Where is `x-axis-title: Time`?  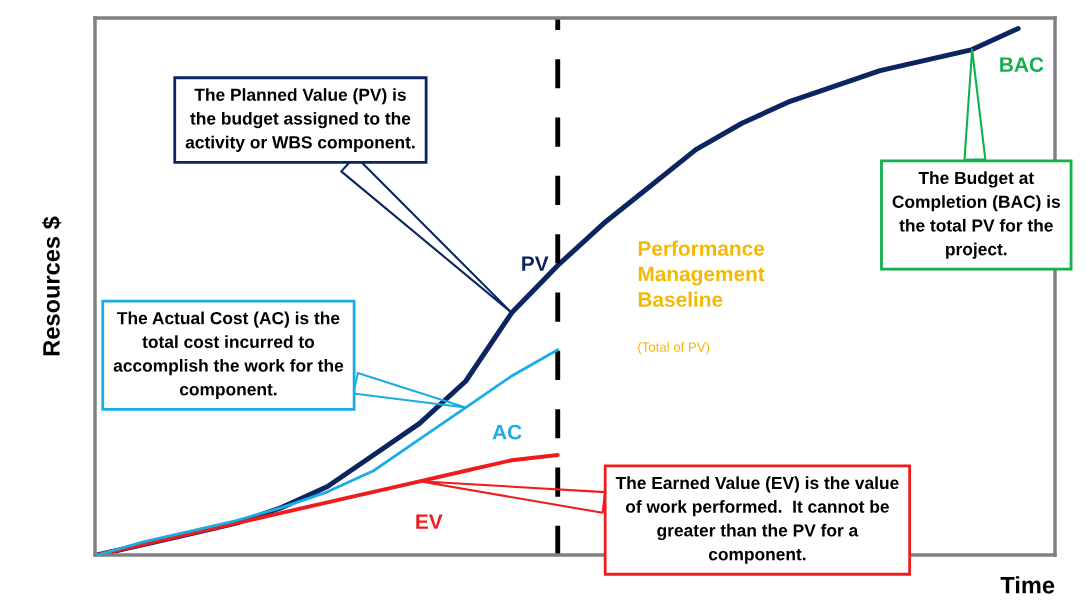
x-axis-title: Time is located at coordinates (1027, 585).